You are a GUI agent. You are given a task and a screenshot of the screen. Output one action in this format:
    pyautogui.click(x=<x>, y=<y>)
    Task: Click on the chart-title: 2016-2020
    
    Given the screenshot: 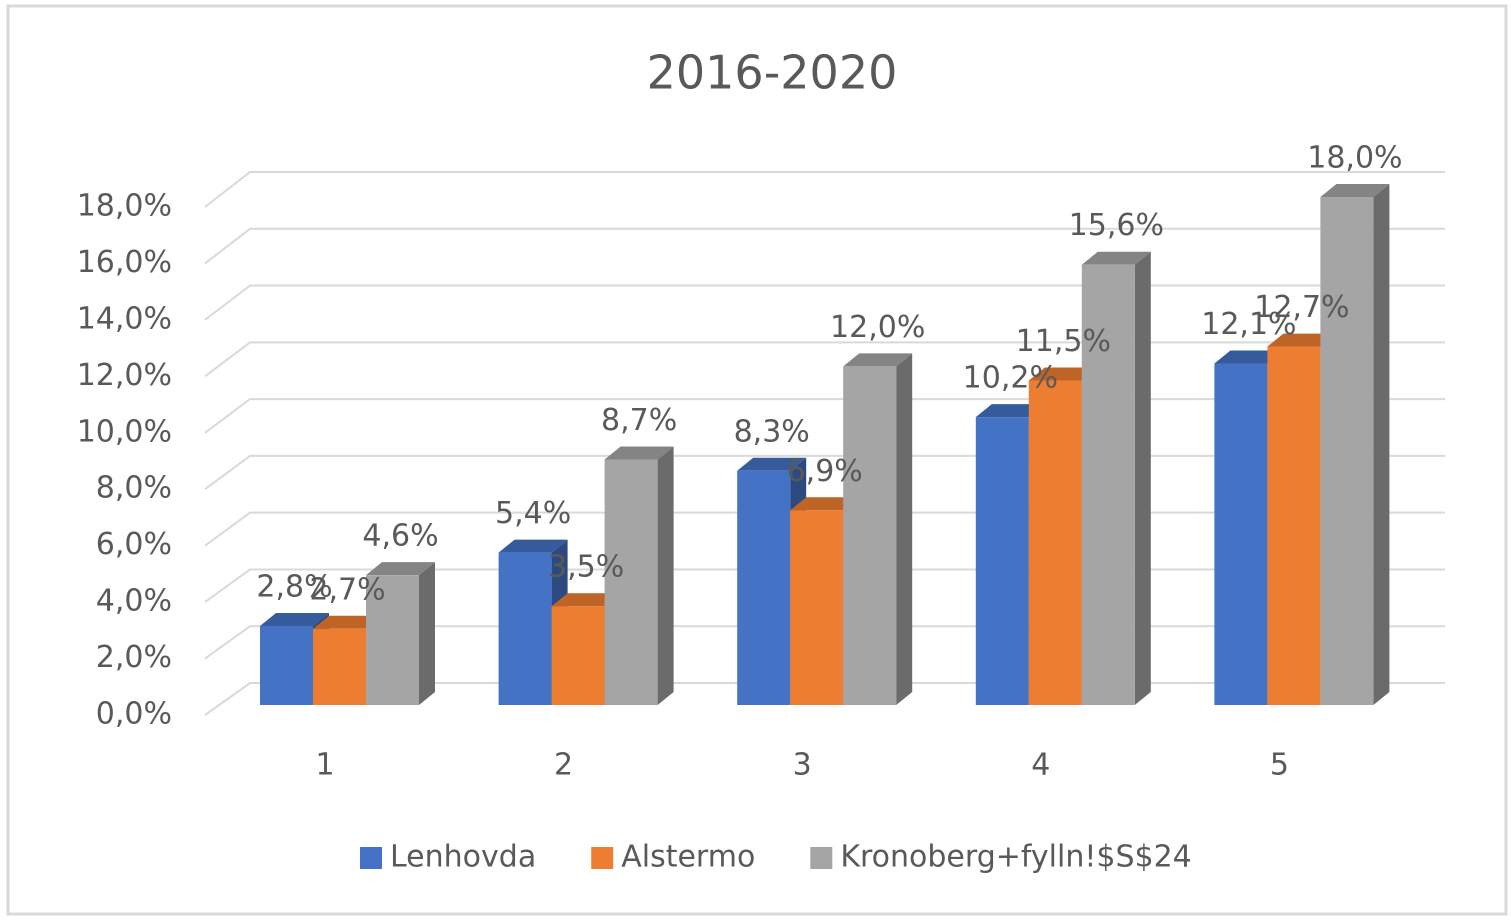 What is the action you would take?
    pyautogui.click(x=772, y=73)
    